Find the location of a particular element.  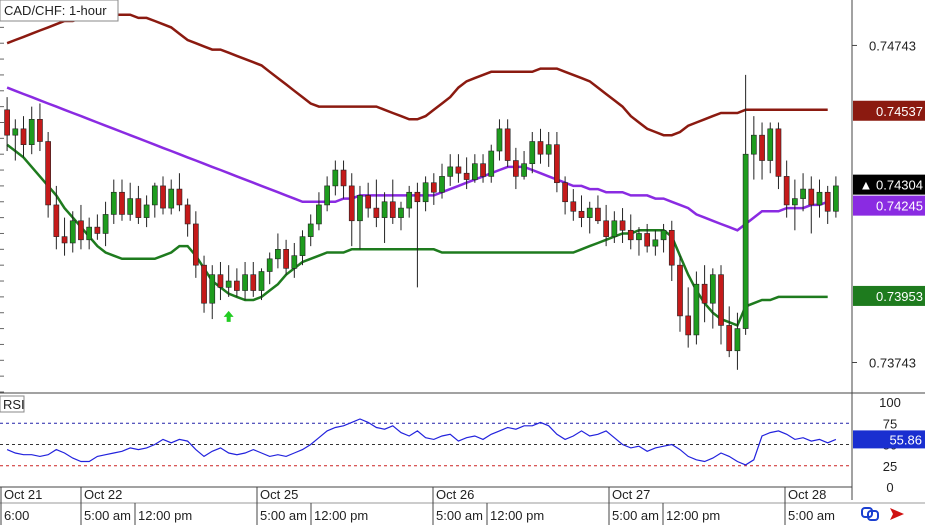

rsi-pane is located at coordinates (426, 442).